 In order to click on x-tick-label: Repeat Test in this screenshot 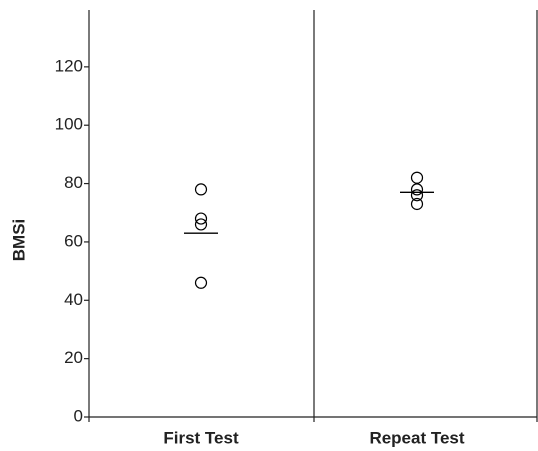, I will do `click(416, 437)`.